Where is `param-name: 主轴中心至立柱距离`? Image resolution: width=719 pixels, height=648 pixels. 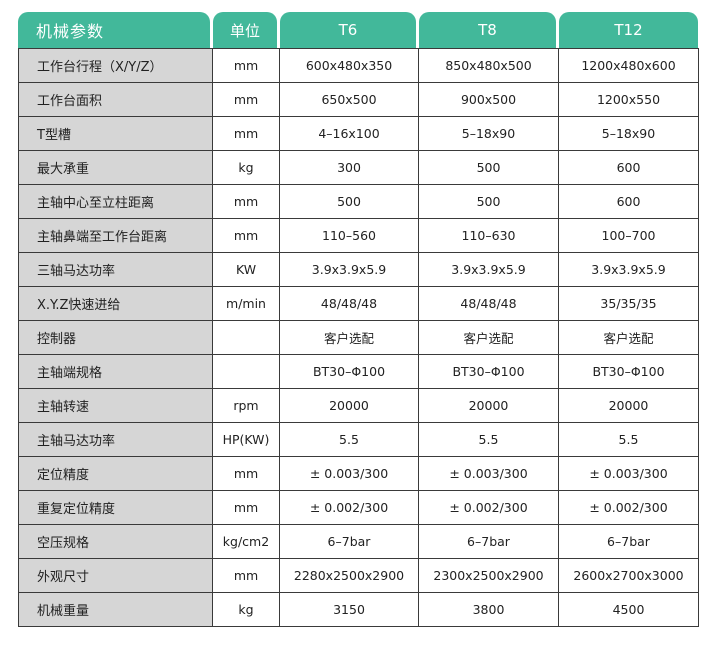
param-name: 主轴中心至立柱距离 is located at coordinates (115, 201).